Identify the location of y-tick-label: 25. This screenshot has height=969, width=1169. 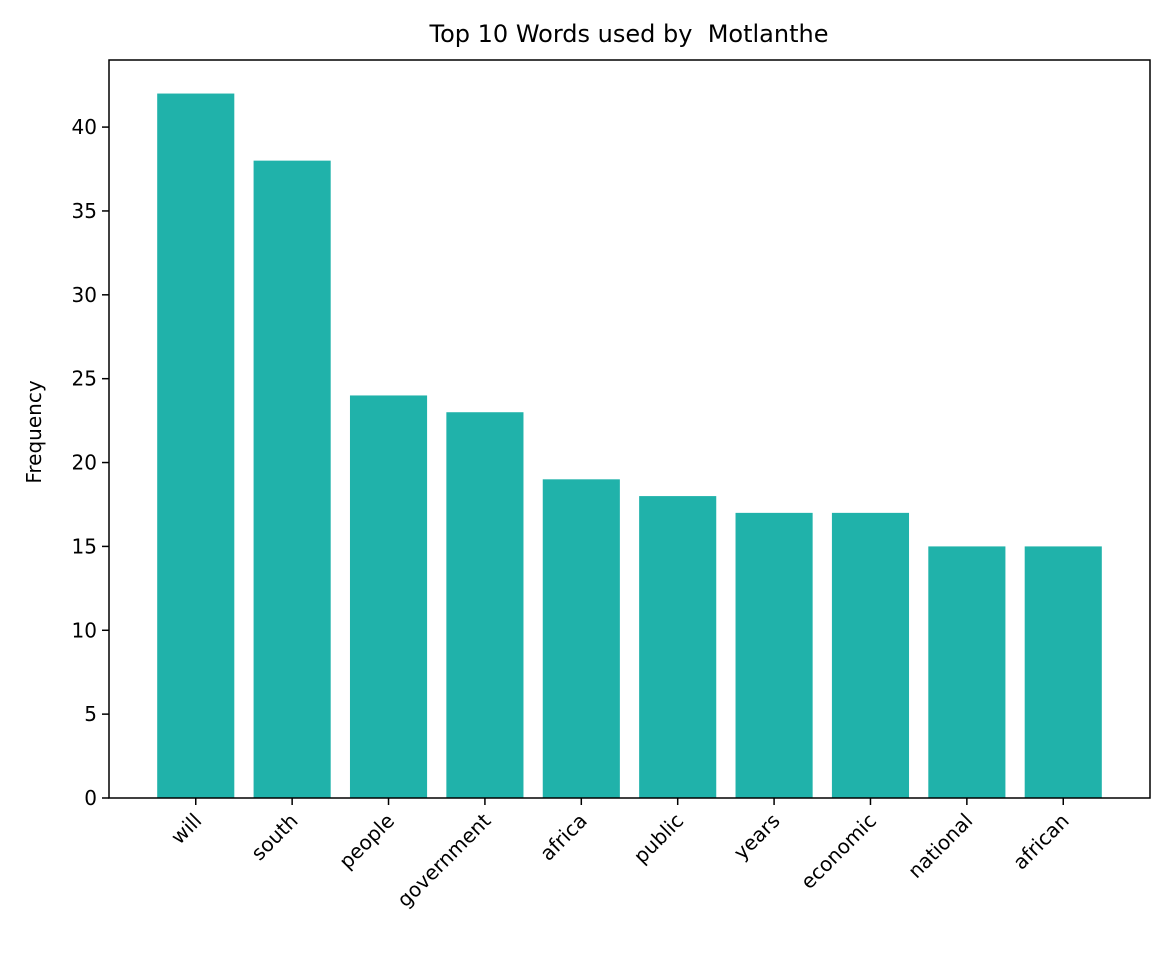
(84, 379).